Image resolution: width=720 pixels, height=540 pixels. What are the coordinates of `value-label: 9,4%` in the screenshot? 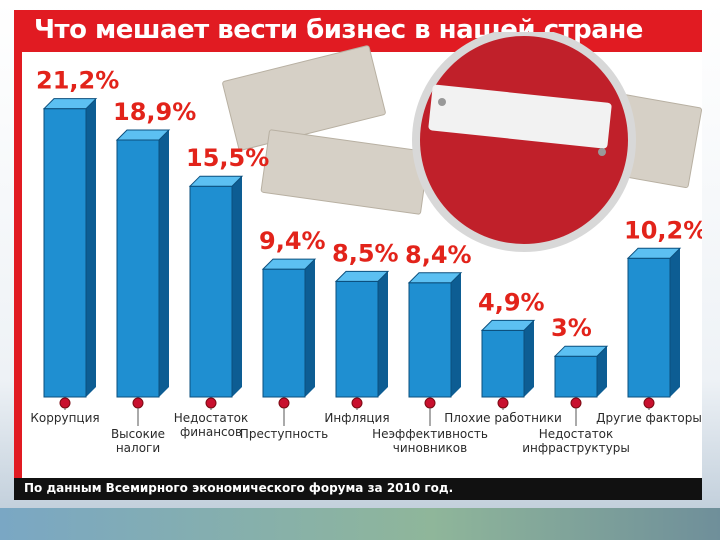 It's located at (292, 241).